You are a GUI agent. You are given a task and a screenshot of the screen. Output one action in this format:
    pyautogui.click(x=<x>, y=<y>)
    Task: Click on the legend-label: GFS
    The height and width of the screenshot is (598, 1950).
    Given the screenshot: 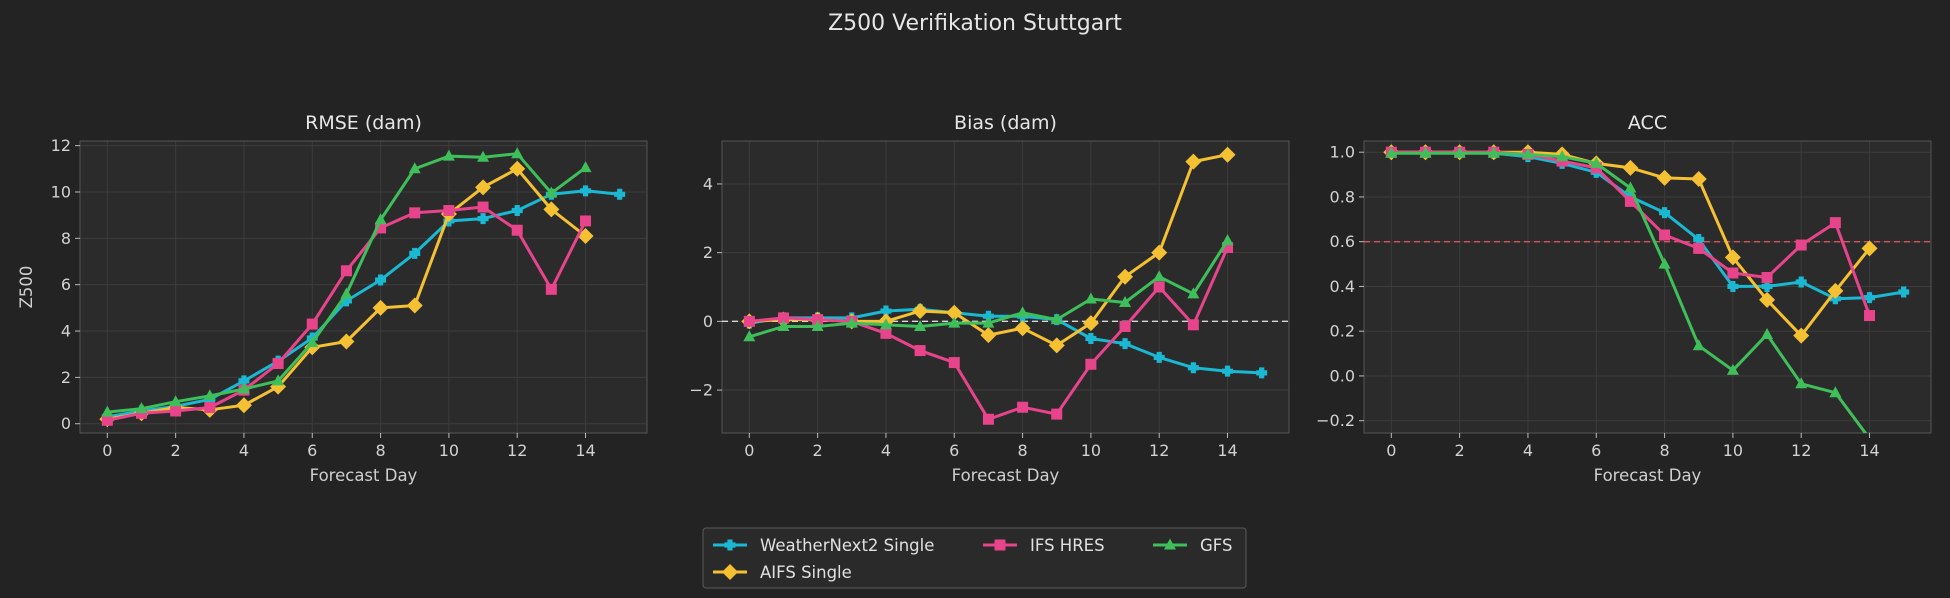 What is the action you would take?
    pyautogui.click(x=1216, y=545)
    